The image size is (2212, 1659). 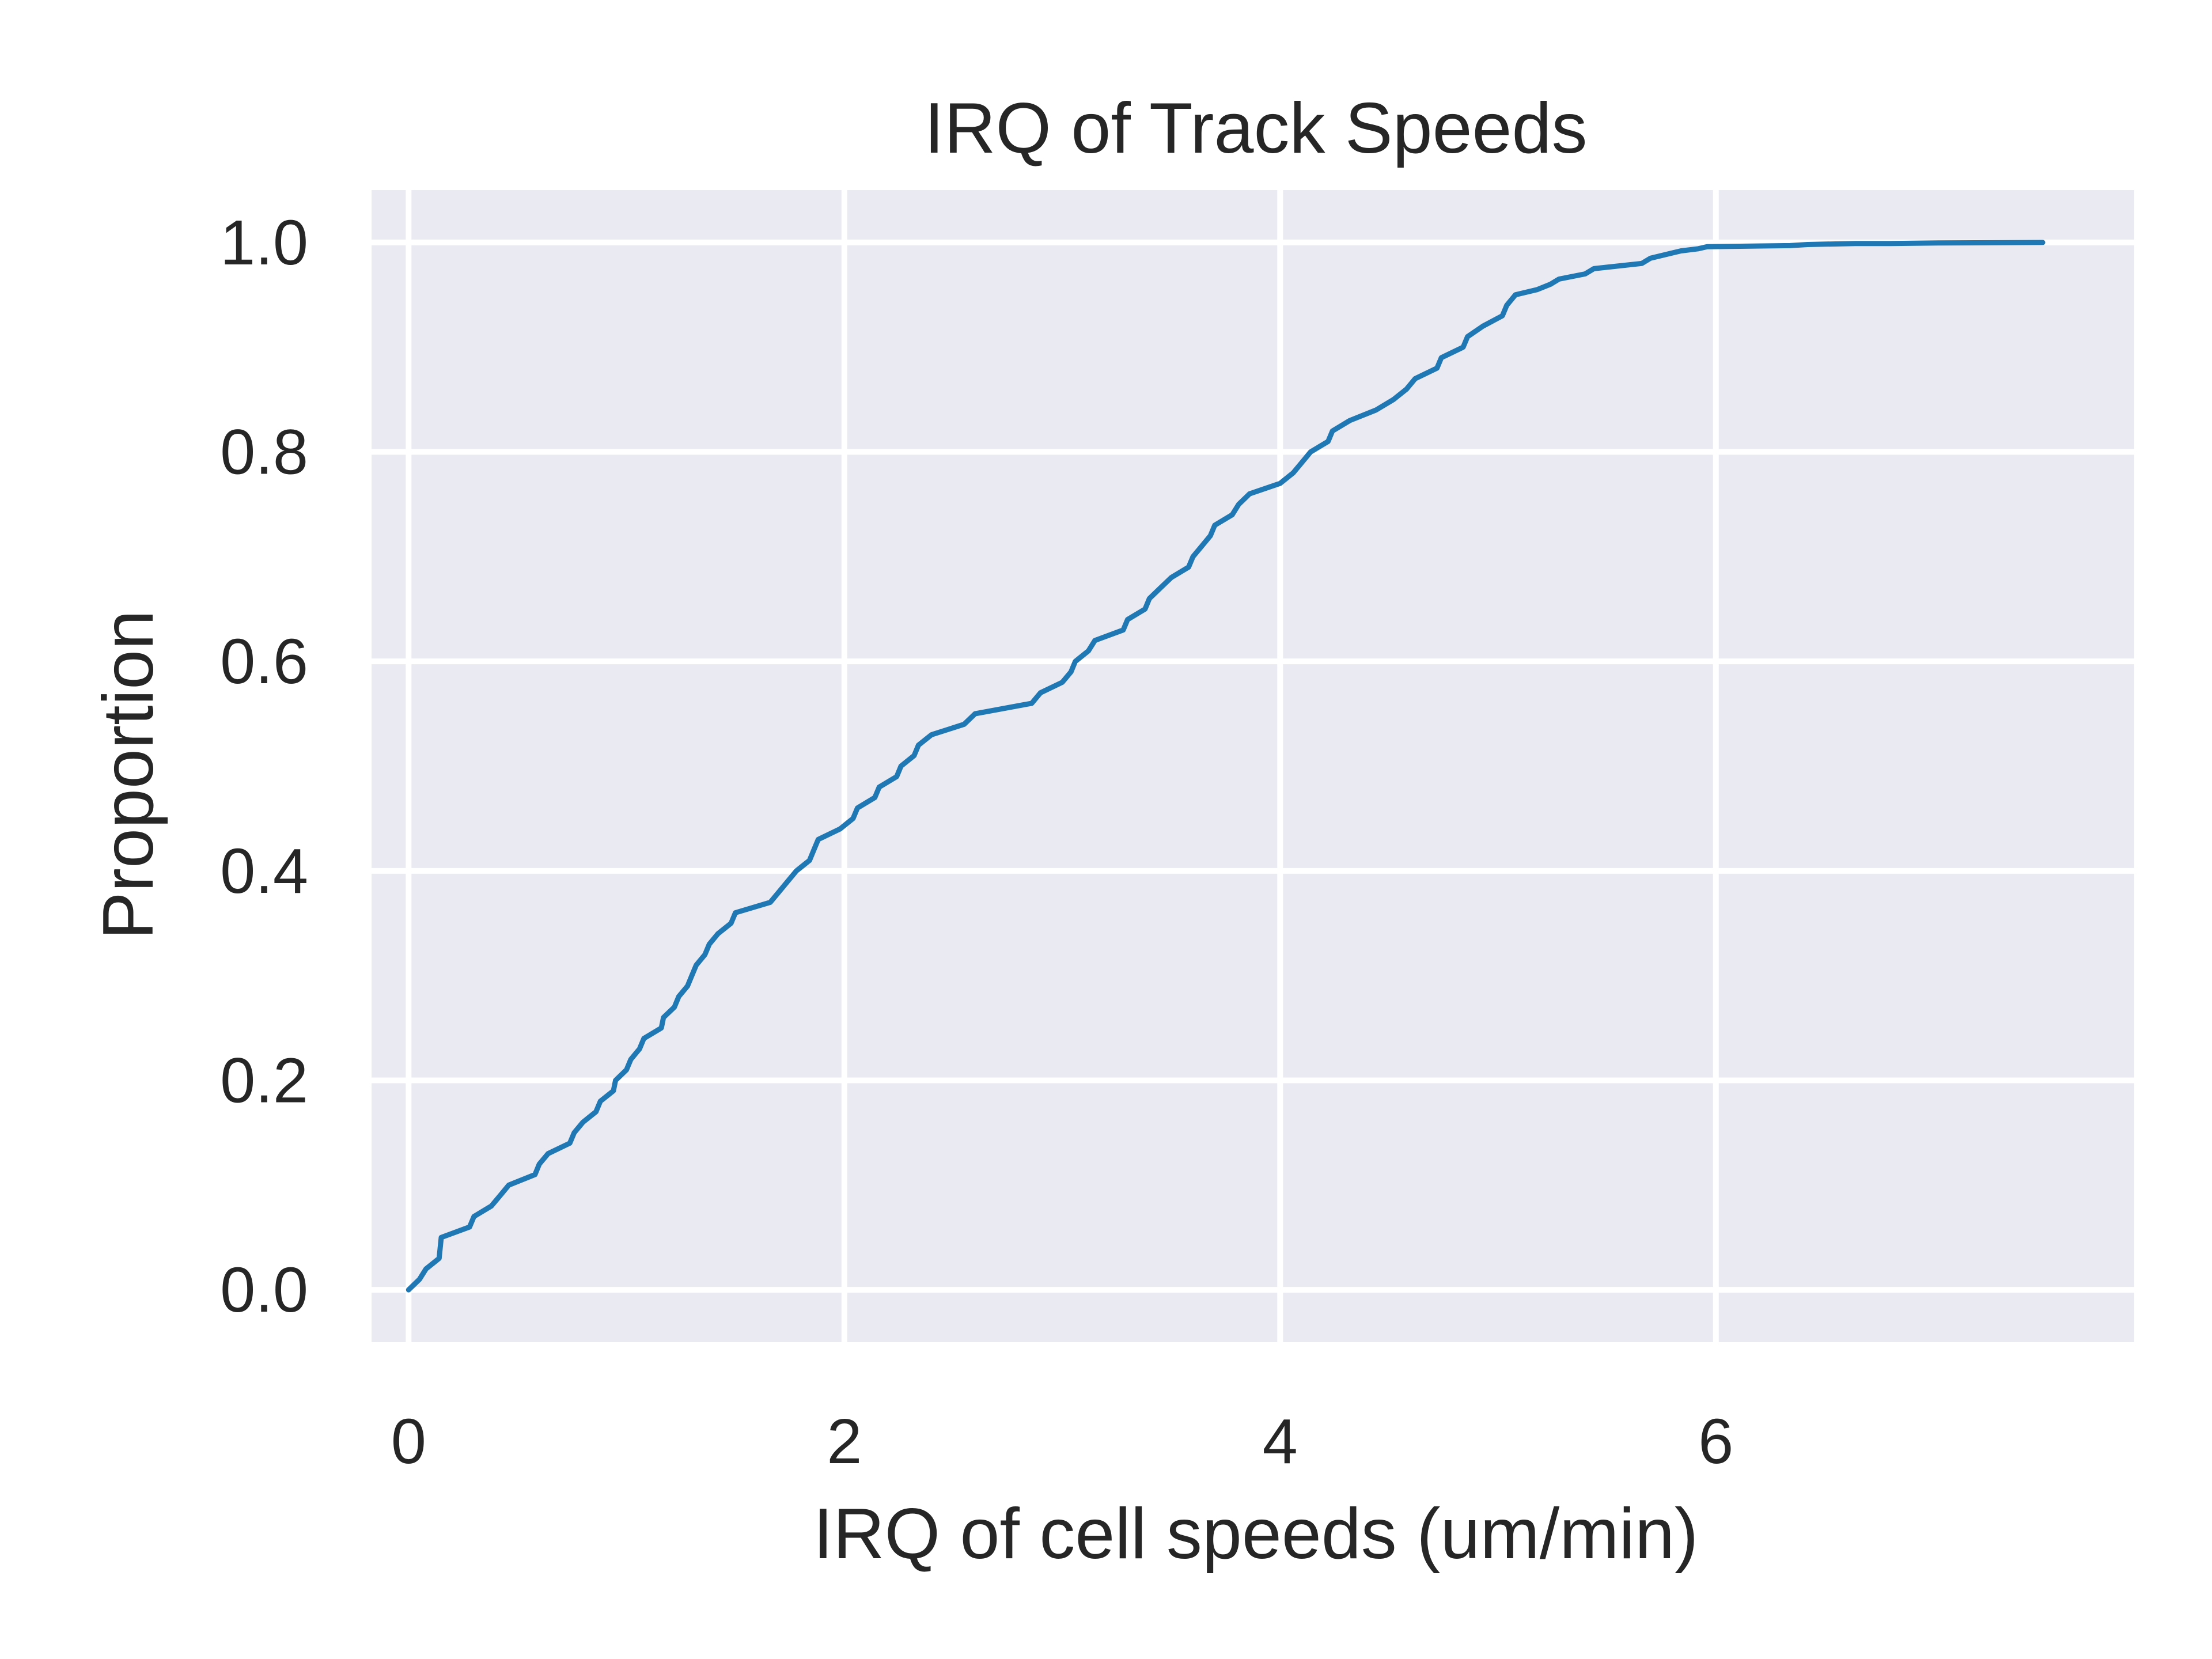 What do you see at coordinates (128, 775) in the screenshot?
I see `y-axis-label: Proportion` at bounding box center [128, 775].